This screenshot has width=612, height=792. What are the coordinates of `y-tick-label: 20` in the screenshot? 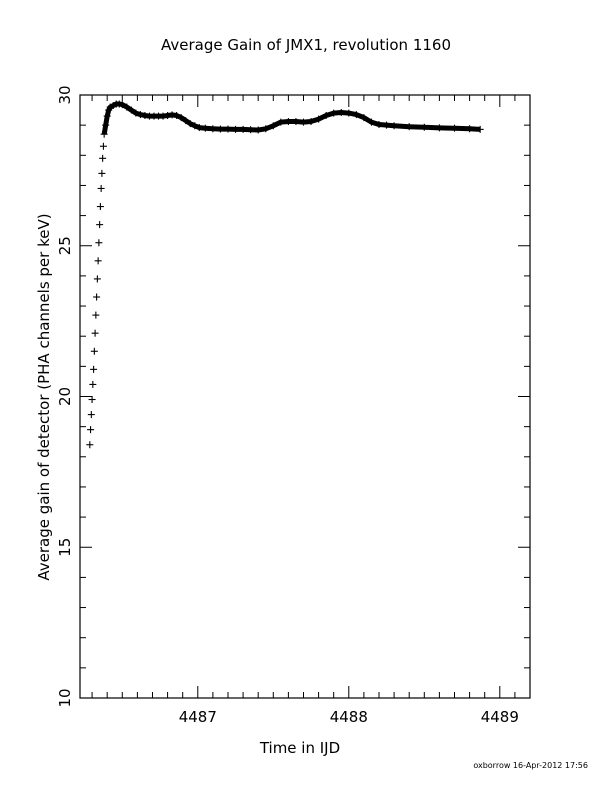 It's located at (65, 396).